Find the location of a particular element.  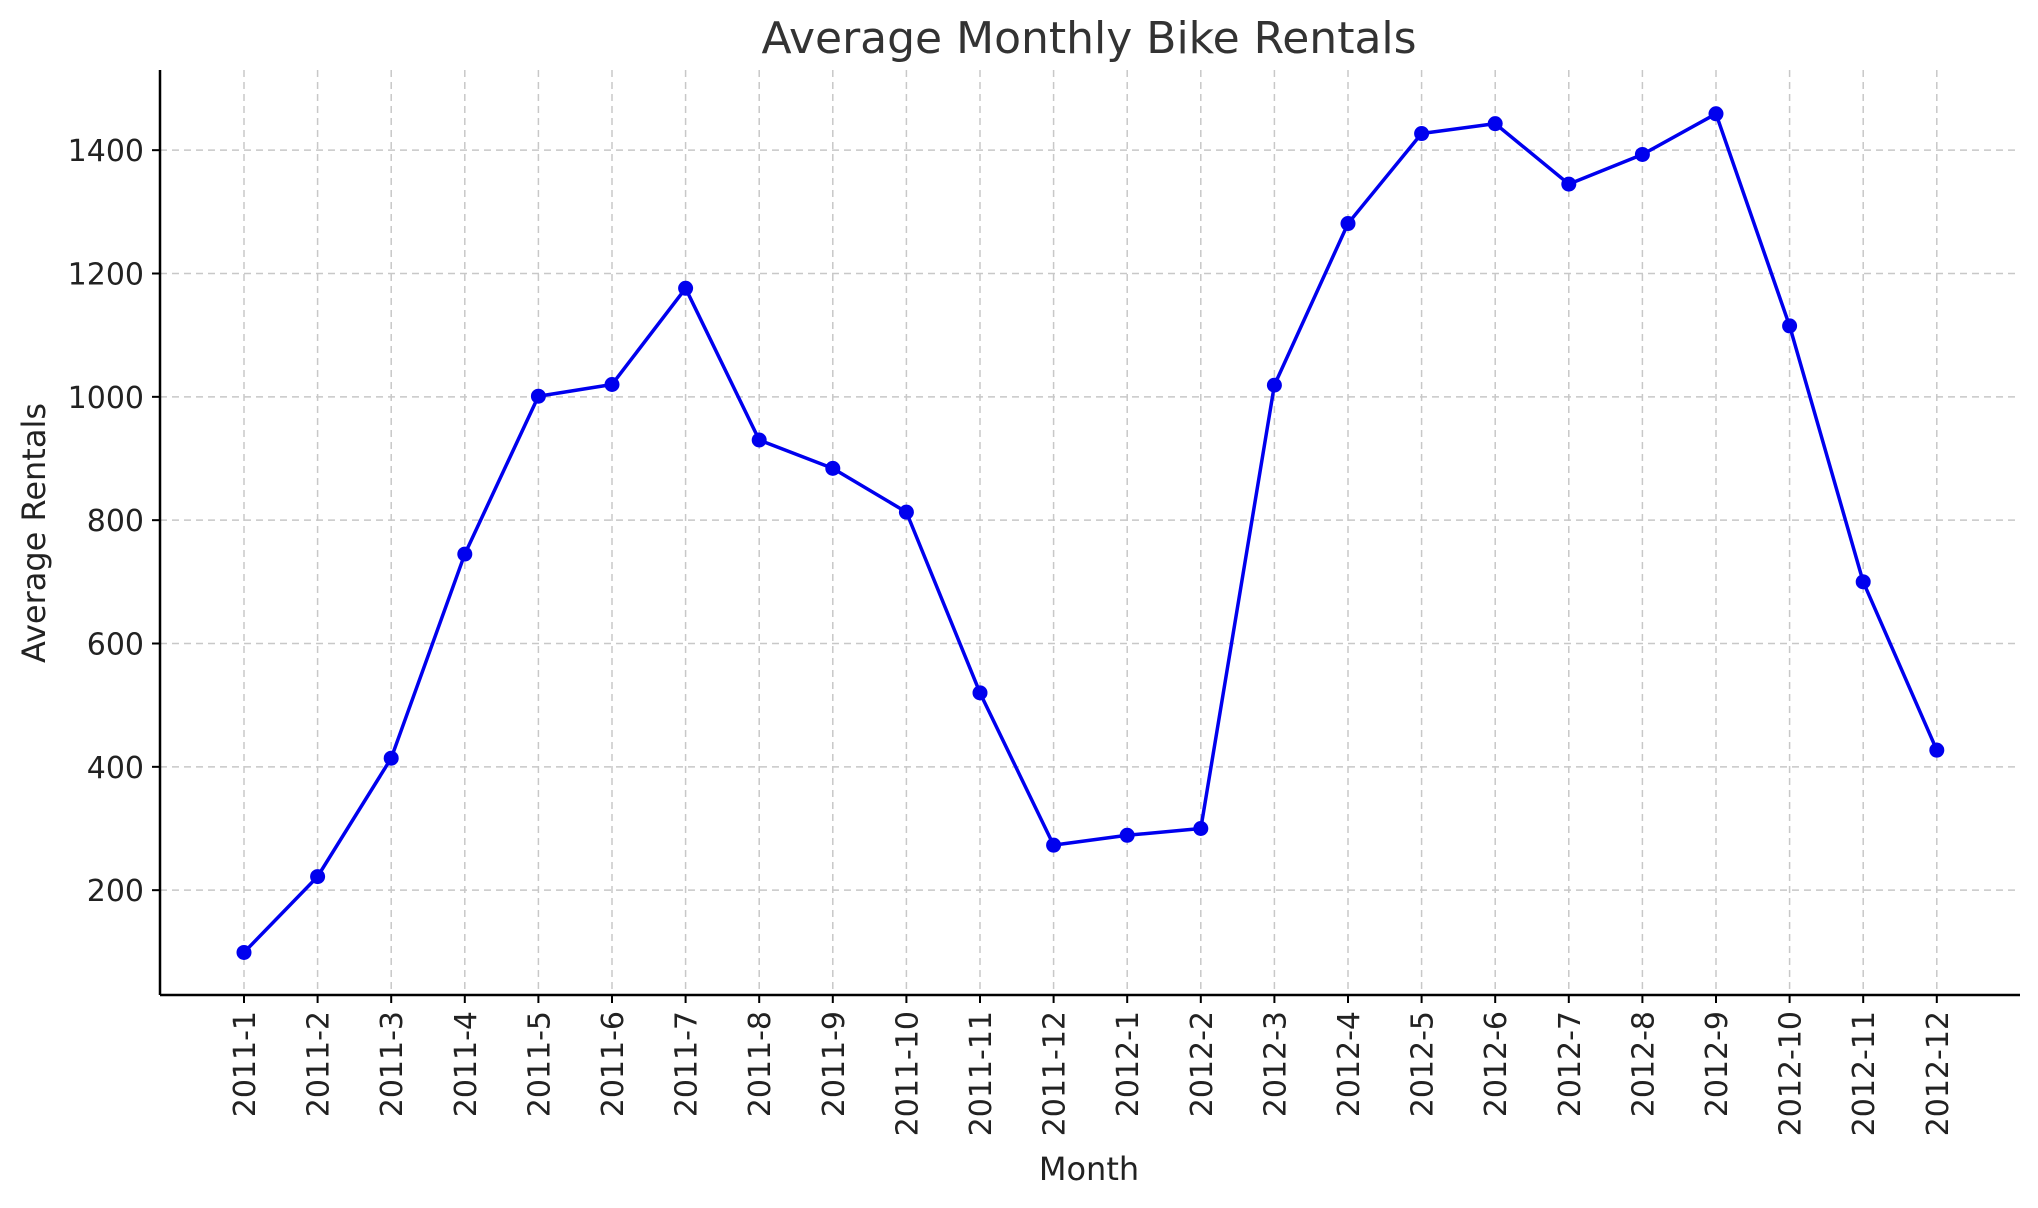

x-tick-label: 2011-1 is located at coordinates (245, 1064).